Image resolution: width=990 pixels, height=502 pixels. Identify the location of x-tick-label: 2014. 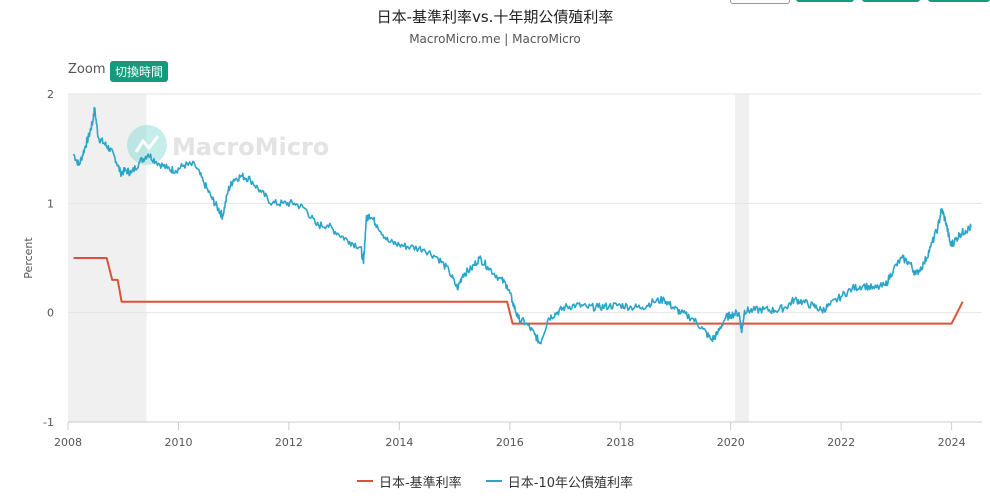
(399, 442).